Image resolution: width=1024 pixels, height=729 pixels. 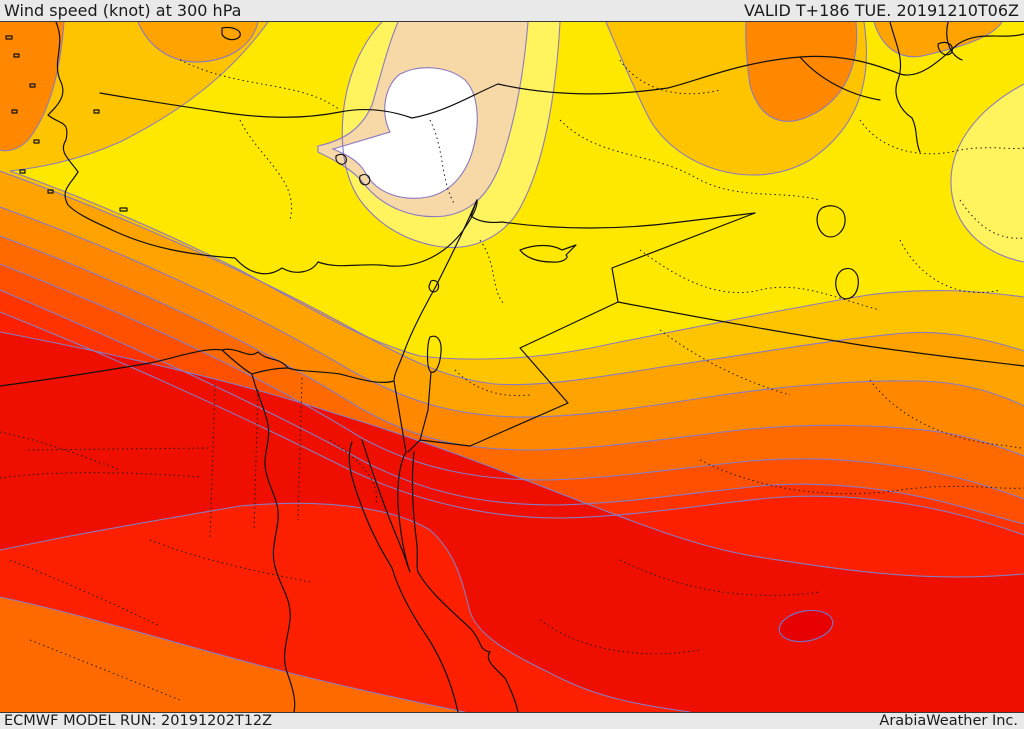 I want to click on coastline-turkey-south, so click(x=294, y=237).